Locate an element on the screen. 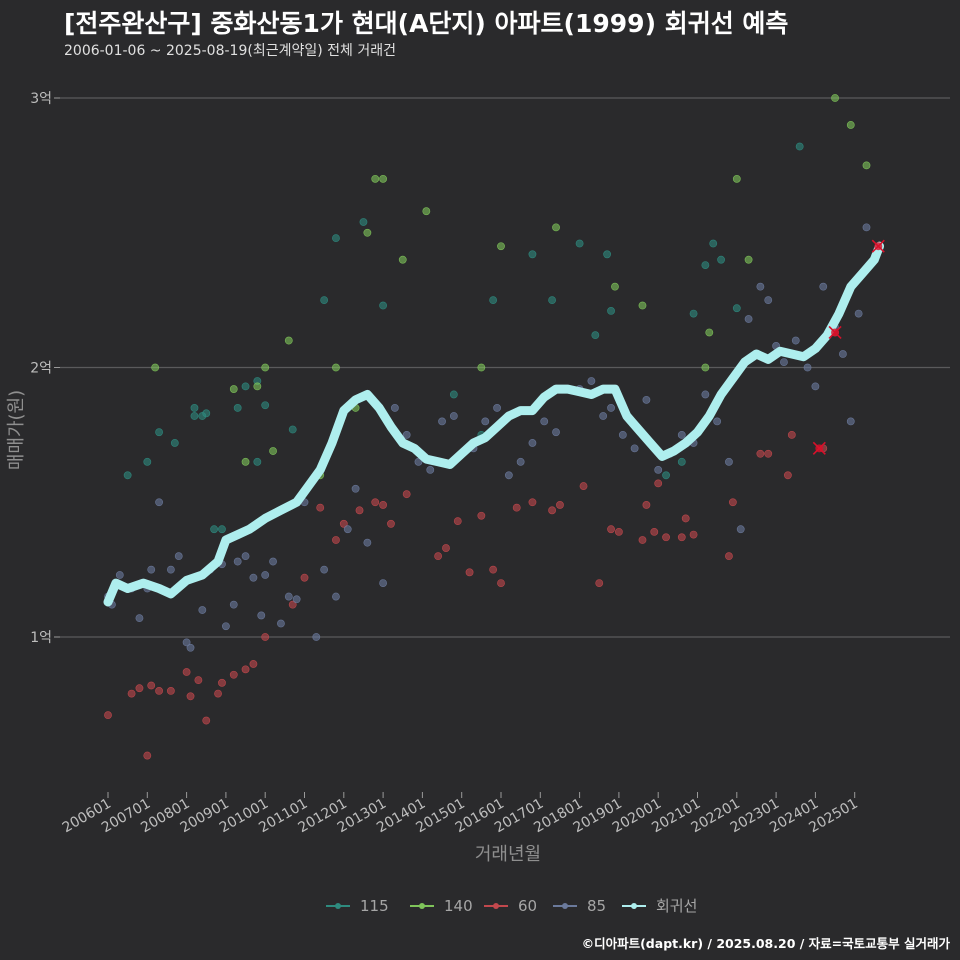 The height and width of the screenshot is (960, 960). y-tick-labels: 1억 2억 3억 is located at coordinates (45, 368).